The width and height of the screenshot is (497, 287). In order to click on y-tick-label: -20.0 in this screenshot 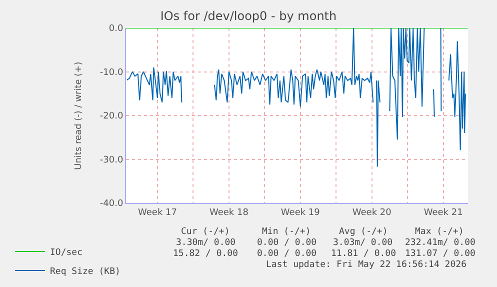, I will do `click(112, 117)`.